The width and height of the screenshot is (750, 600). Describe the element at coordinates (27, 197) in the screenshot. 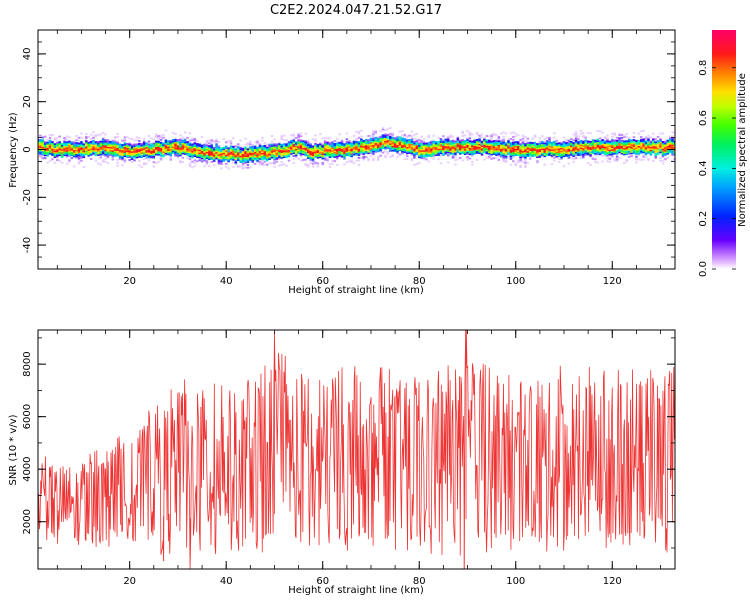

I see `spectrogram-y-tick-label: -20` at that location.